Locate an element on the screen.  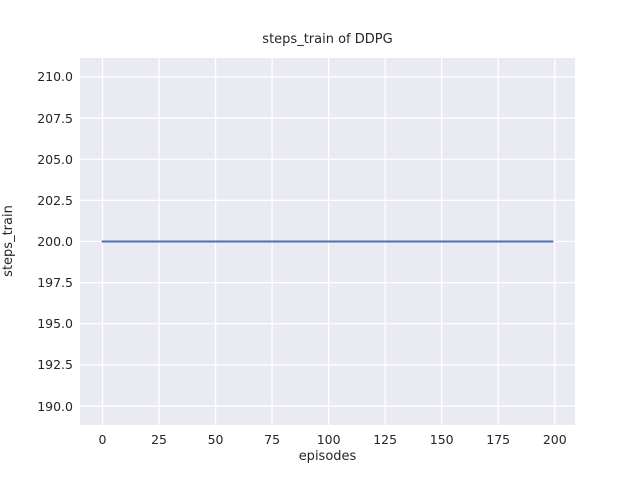
x-tick-label: 125 is located at coordinates (385, 439).